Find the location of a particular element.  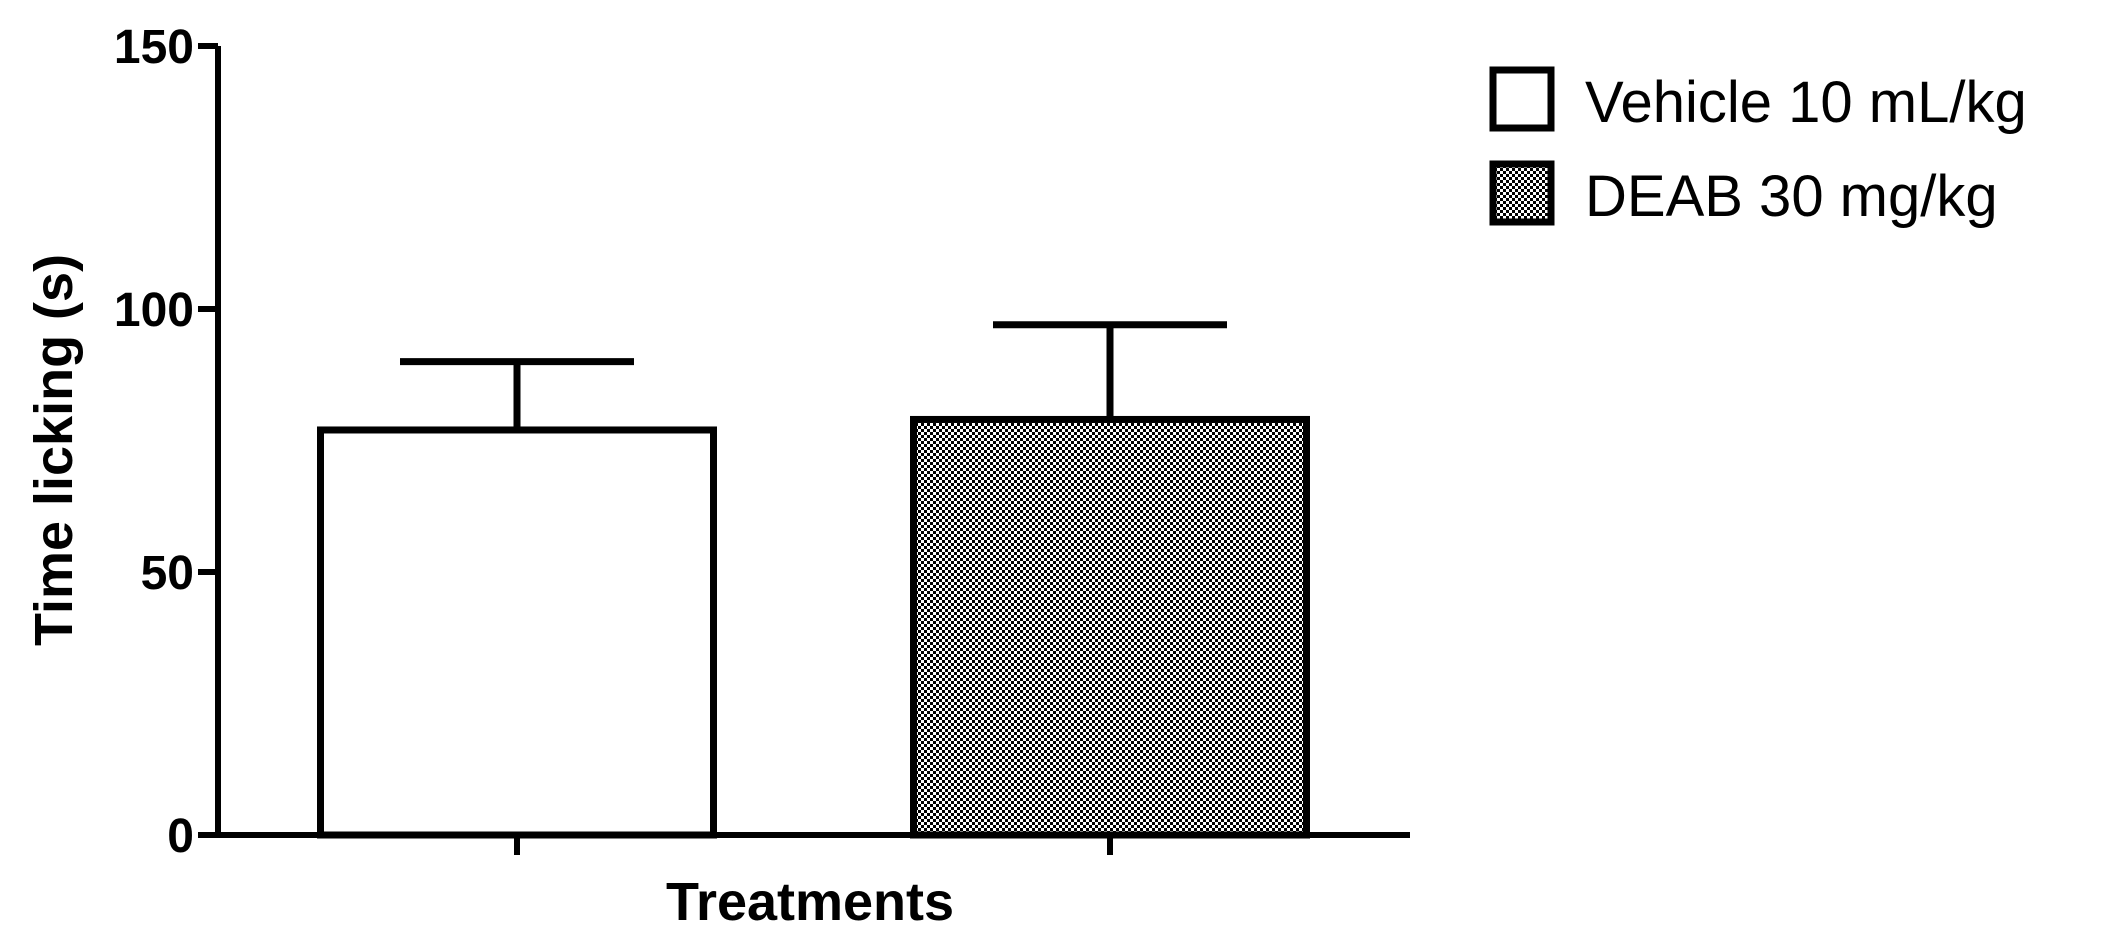

y-tick-label: 100 is located at coordinates (154, 310).